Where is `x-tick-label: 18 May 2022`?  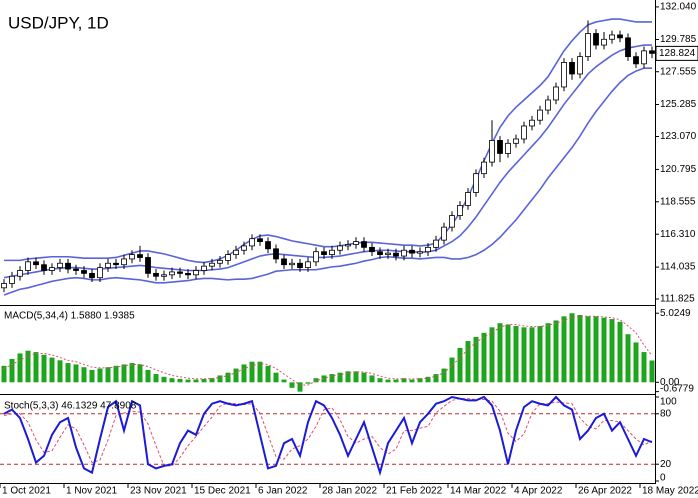 x-tick-label: 18 May 2022 is located at coordinates (670, 491).